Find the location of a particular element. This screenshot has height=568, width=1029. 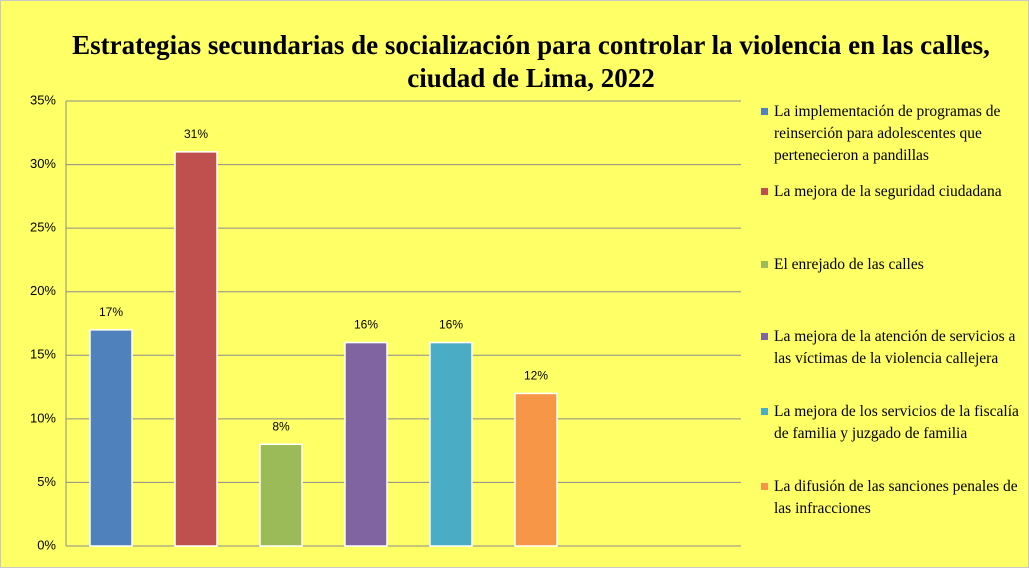

y-tick-label: 20% is located at coordinates (43, 290).